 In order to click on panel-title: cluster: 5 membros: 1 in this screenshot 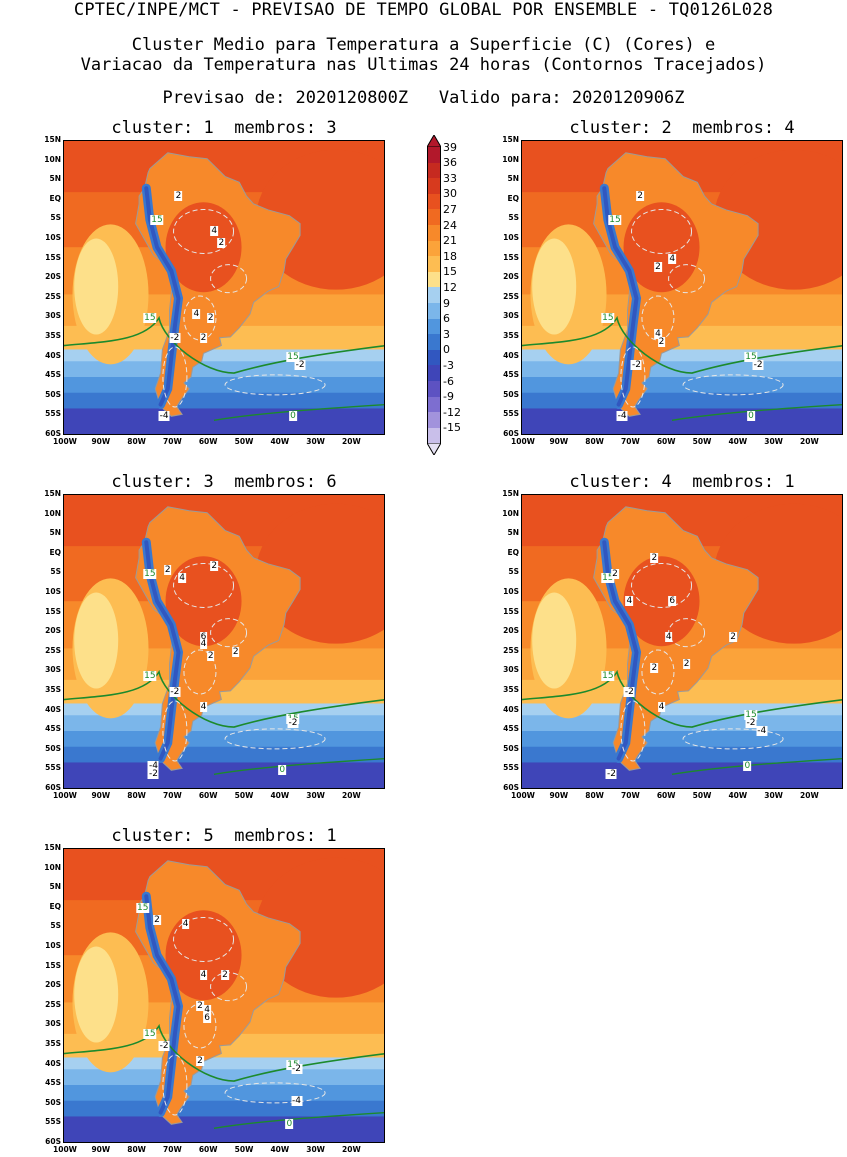, I will do `click(224, 836)`.